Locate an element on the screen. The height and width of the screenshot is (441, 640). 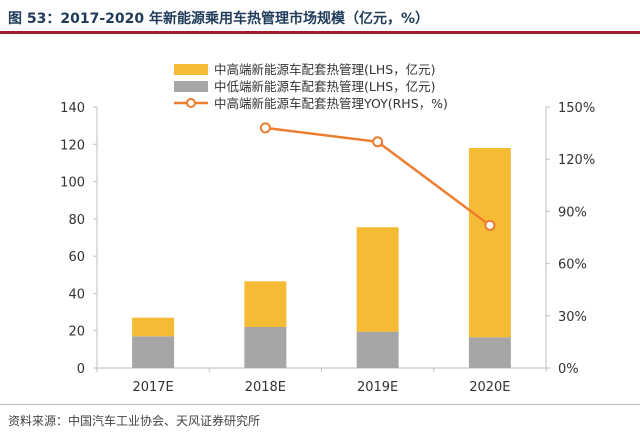
right-tick-label: 90% is located at coordinates (572, 212).